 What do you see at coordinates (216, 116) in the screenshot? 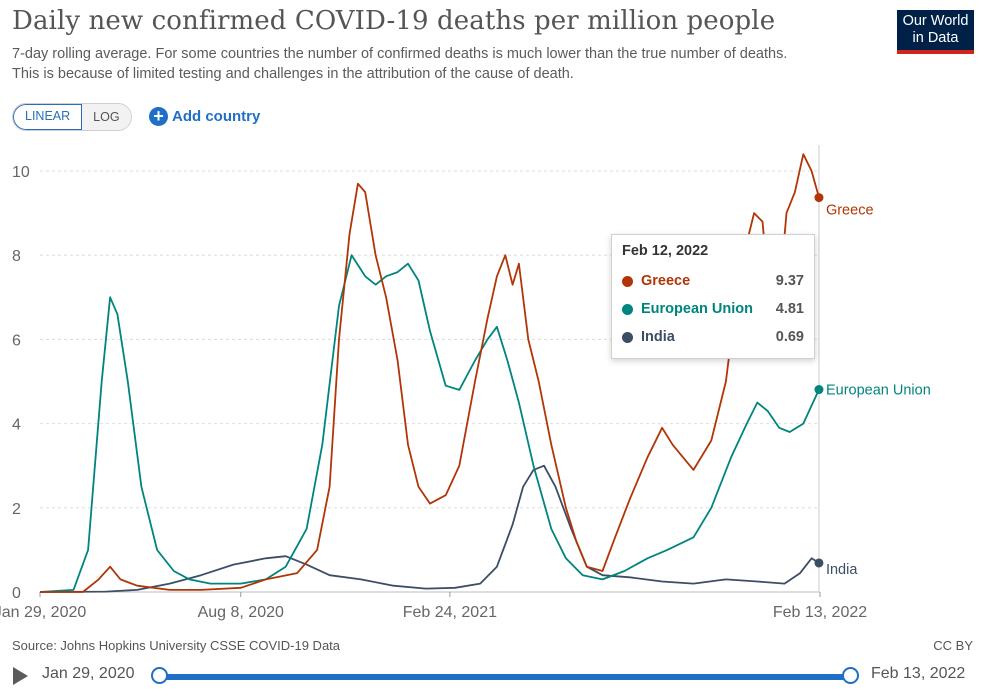
I see `add-country-label: Add country` at bounding box center [216, 116].